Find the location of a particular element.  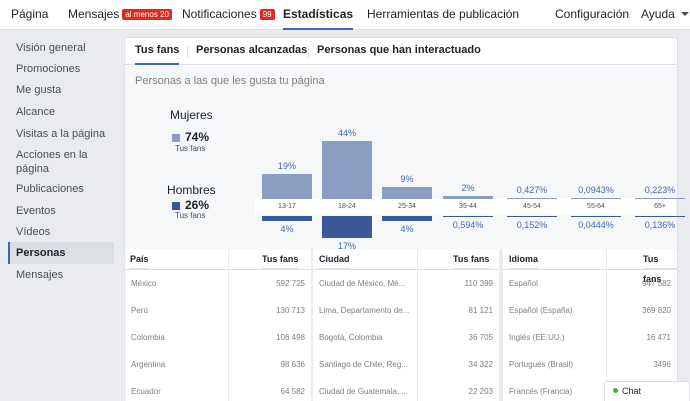

sidebar-item-personas: Personas is located at coordinates (61, 253).